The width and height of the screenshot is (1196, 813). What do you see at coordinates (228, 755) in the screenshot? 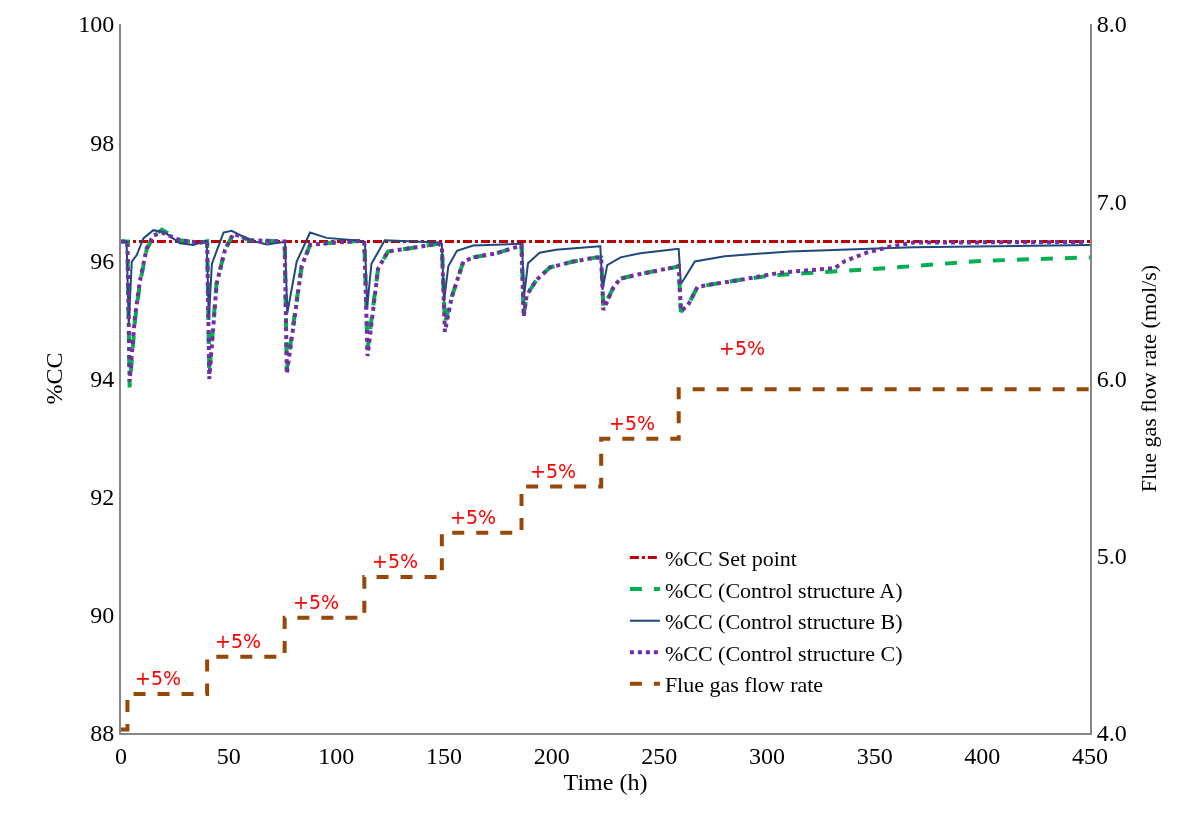
I see `x-tick-label: 50` at bounding box center [228, 755].